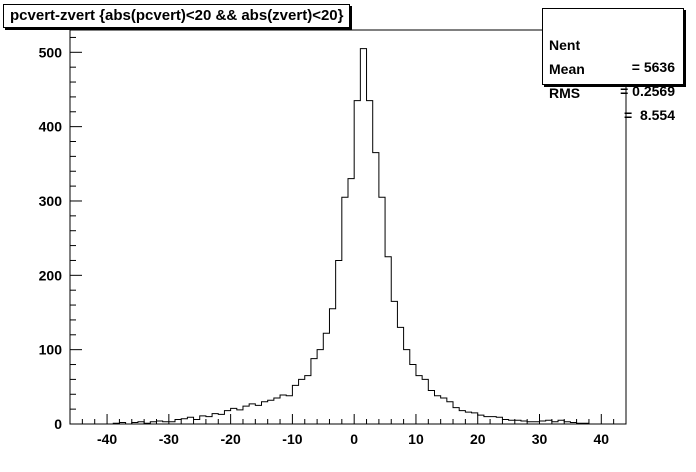 The width and height of the screenshot is (696, 472). I want to click on x-tick-label: 20, so click(478, 439).